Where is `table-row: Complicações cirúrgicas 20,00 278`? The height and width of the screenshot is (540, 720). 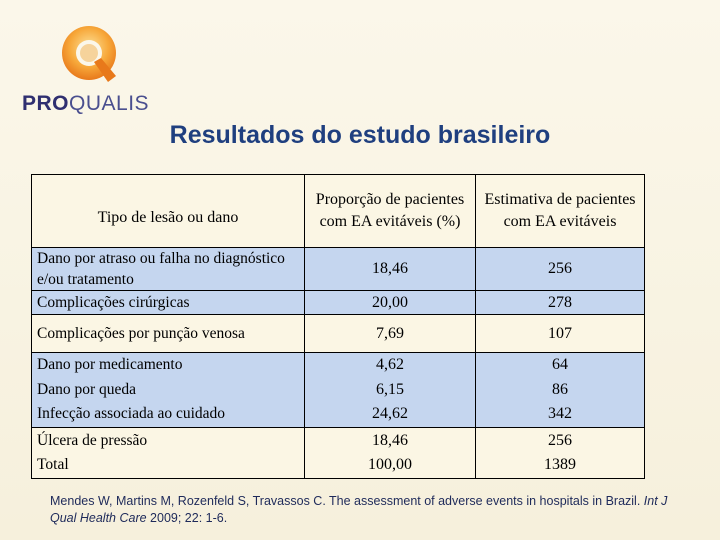
table-row: Complicações cirúrgicas 20,00 278 is located at coordinates (338, 302).